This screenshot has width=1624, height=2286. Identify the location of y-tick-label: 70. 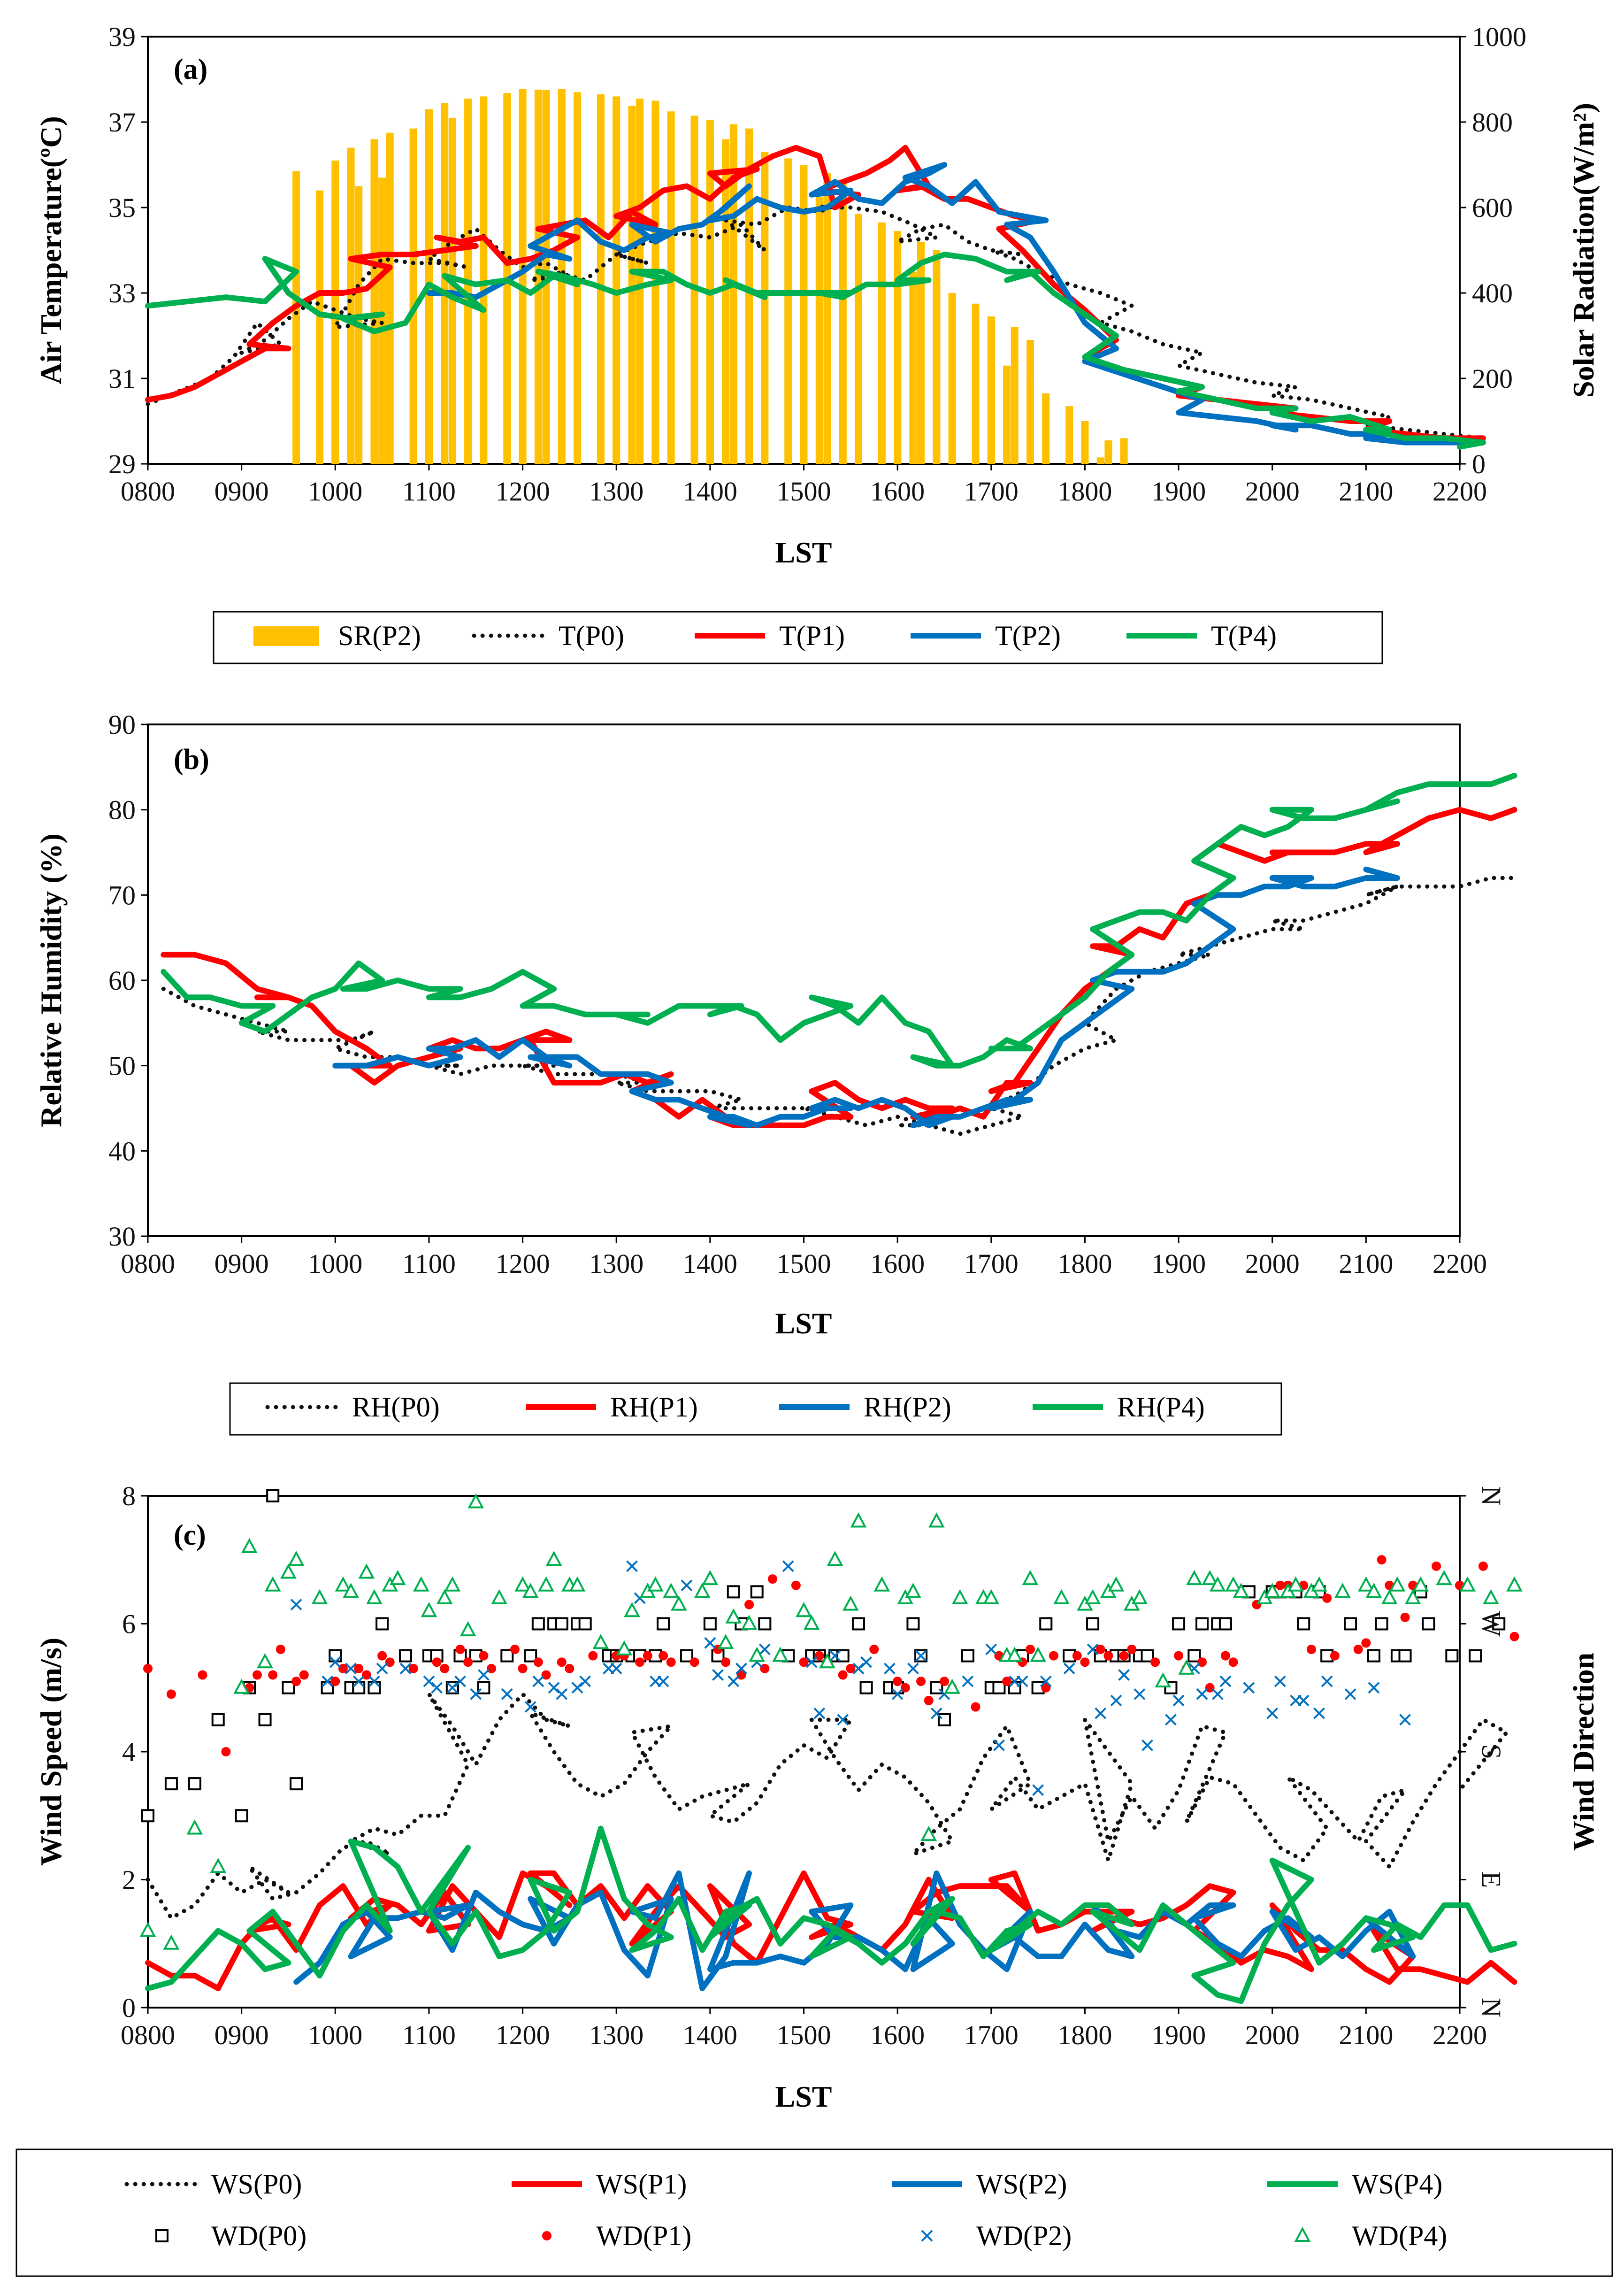
(122, 895).